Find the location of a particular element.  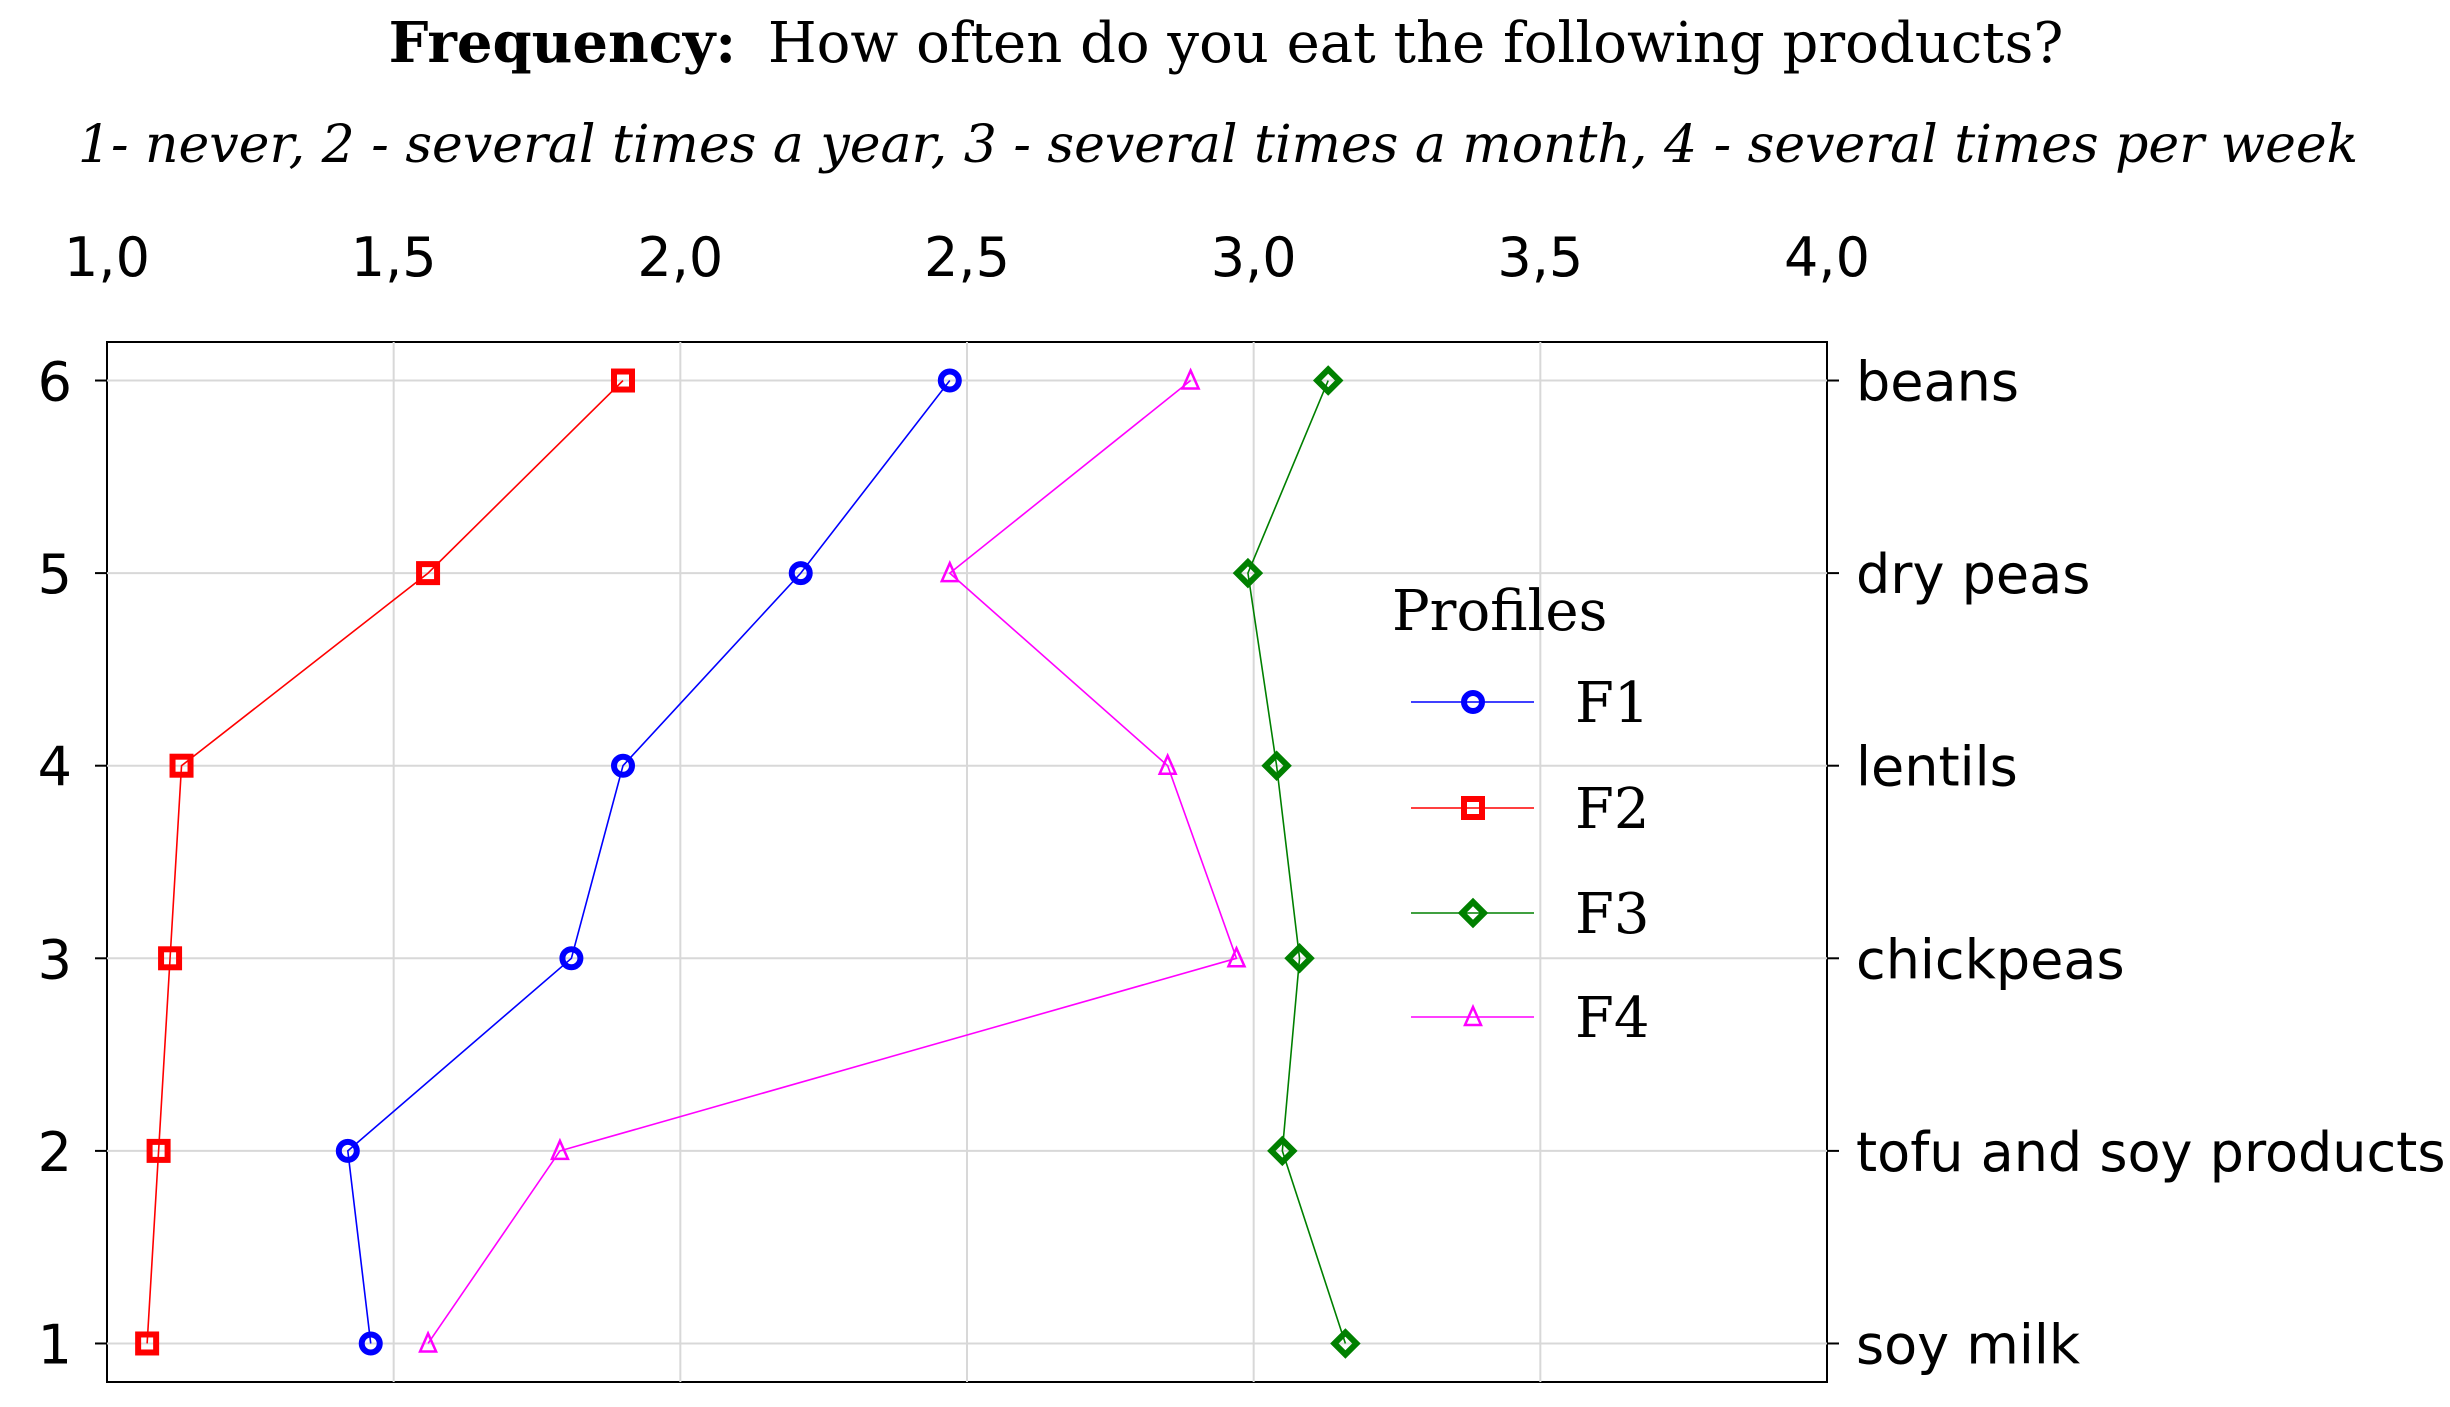

x-axis: 1,0 1,5 2,0 2,5 3,0 3,5 4,0 is located at coordinates (967, 257).